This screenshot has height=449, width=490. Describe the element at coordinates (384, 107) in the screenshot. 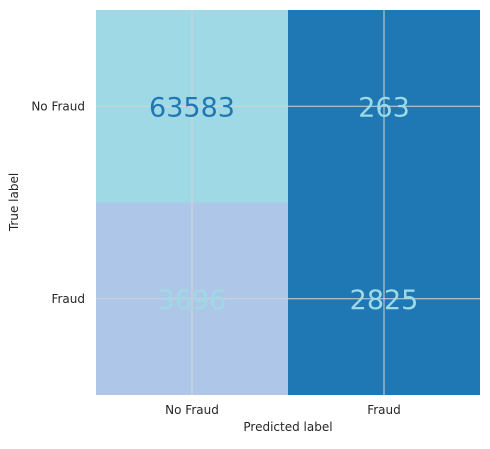

I see `cell-value-r0-c1: 263` at that location.